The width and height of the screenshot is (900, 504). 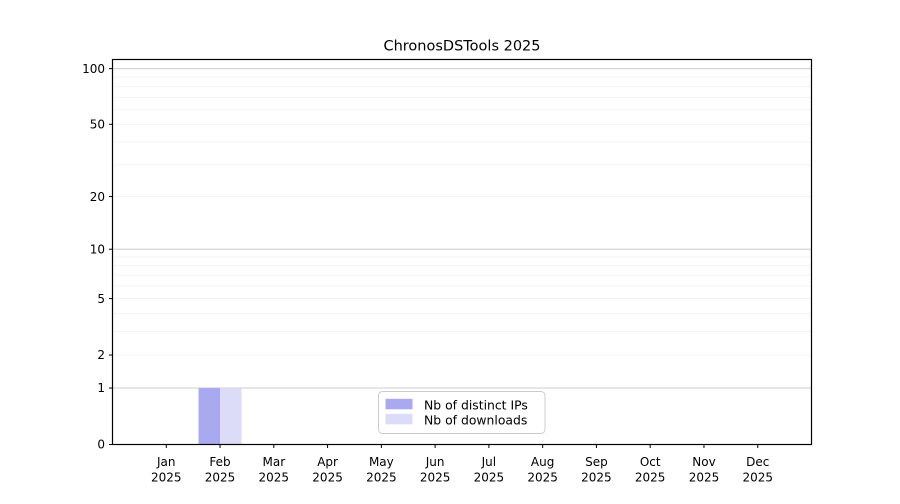 I want to click on x-tick-label-month: Feb, so click(x=219, y=462).